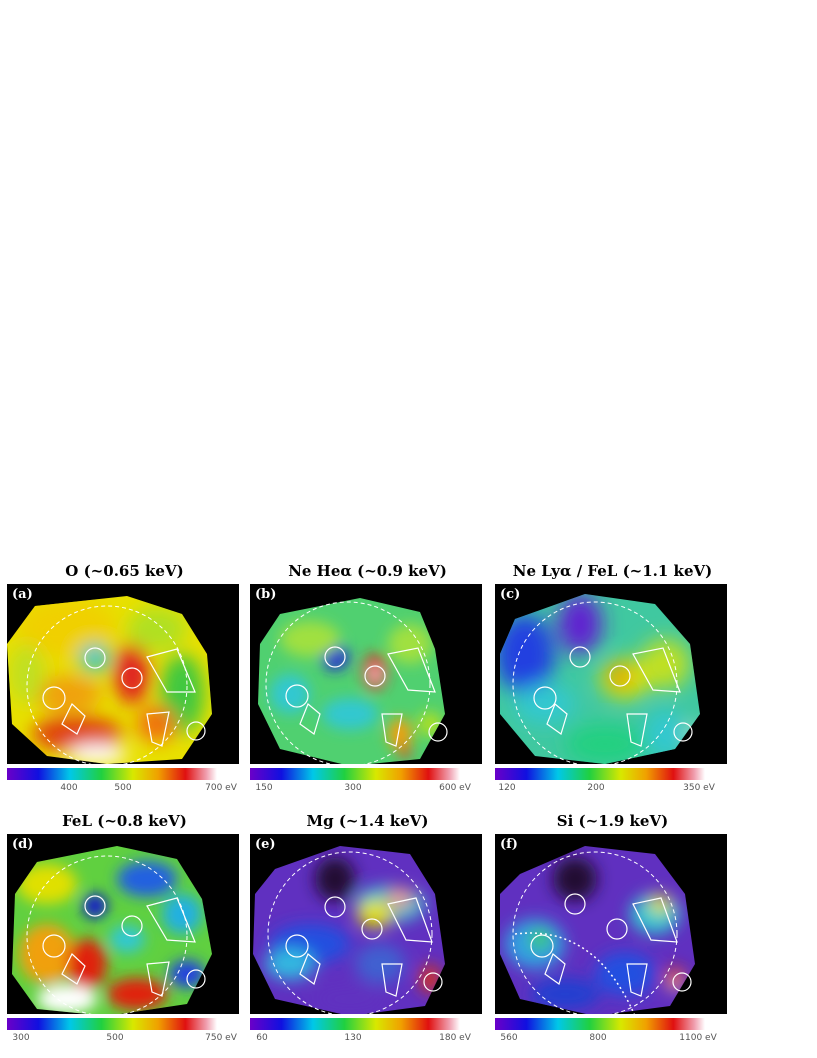 The height and width of the screenshot is (1058, 817). What do you see at coordinates (698, 1038) in the screenshot?
I see `tick-label: 1100 eV` at bounding box center [698, 1038].